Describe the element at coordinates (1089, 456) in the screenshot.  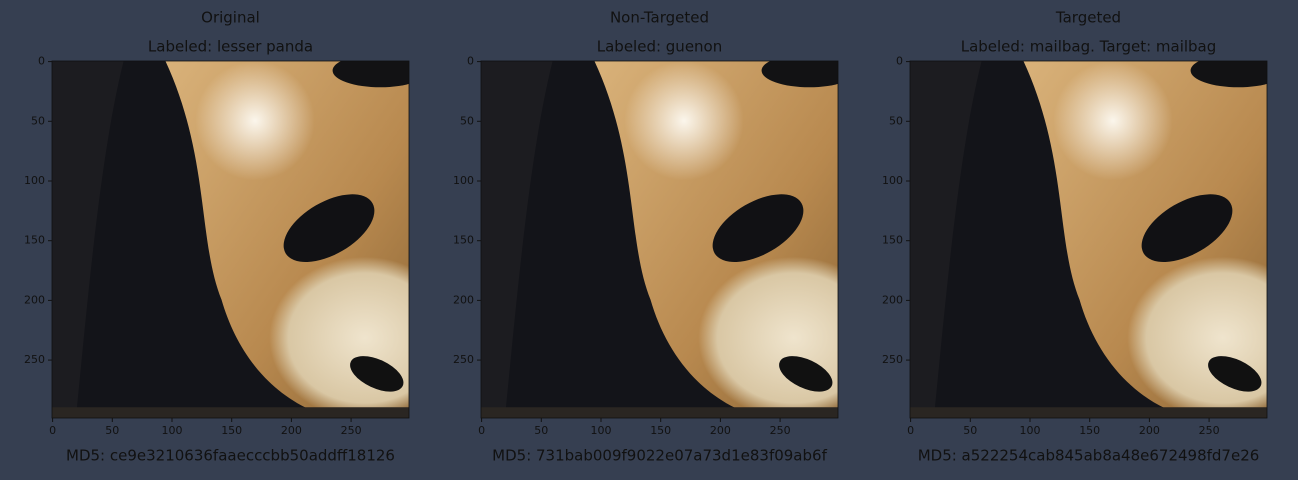
I see `x-axis-label: MD5: a522254cab845ab8a48e672498fd7e26` at that location.